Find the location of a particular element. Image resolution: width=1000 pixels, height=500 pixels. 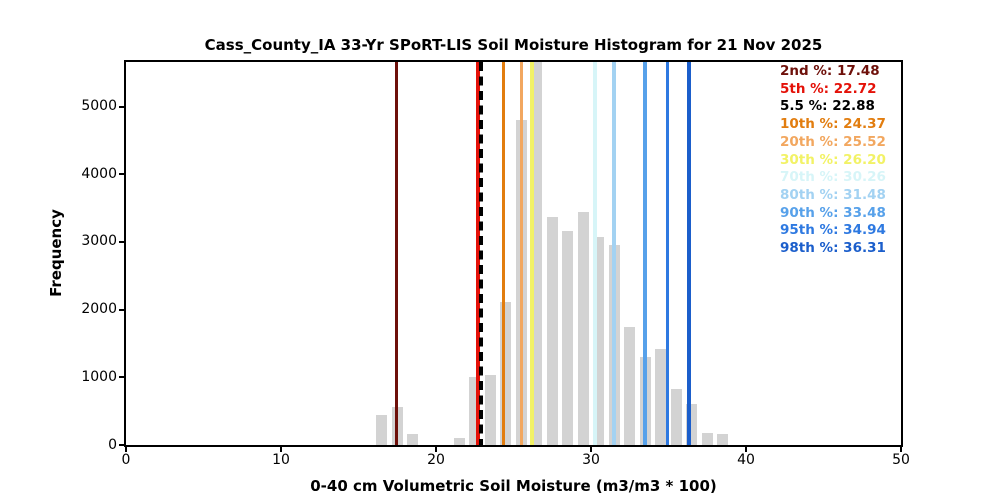

legend-entry-5th: 5th %: 22.72 is located at coordinates (828, 88).